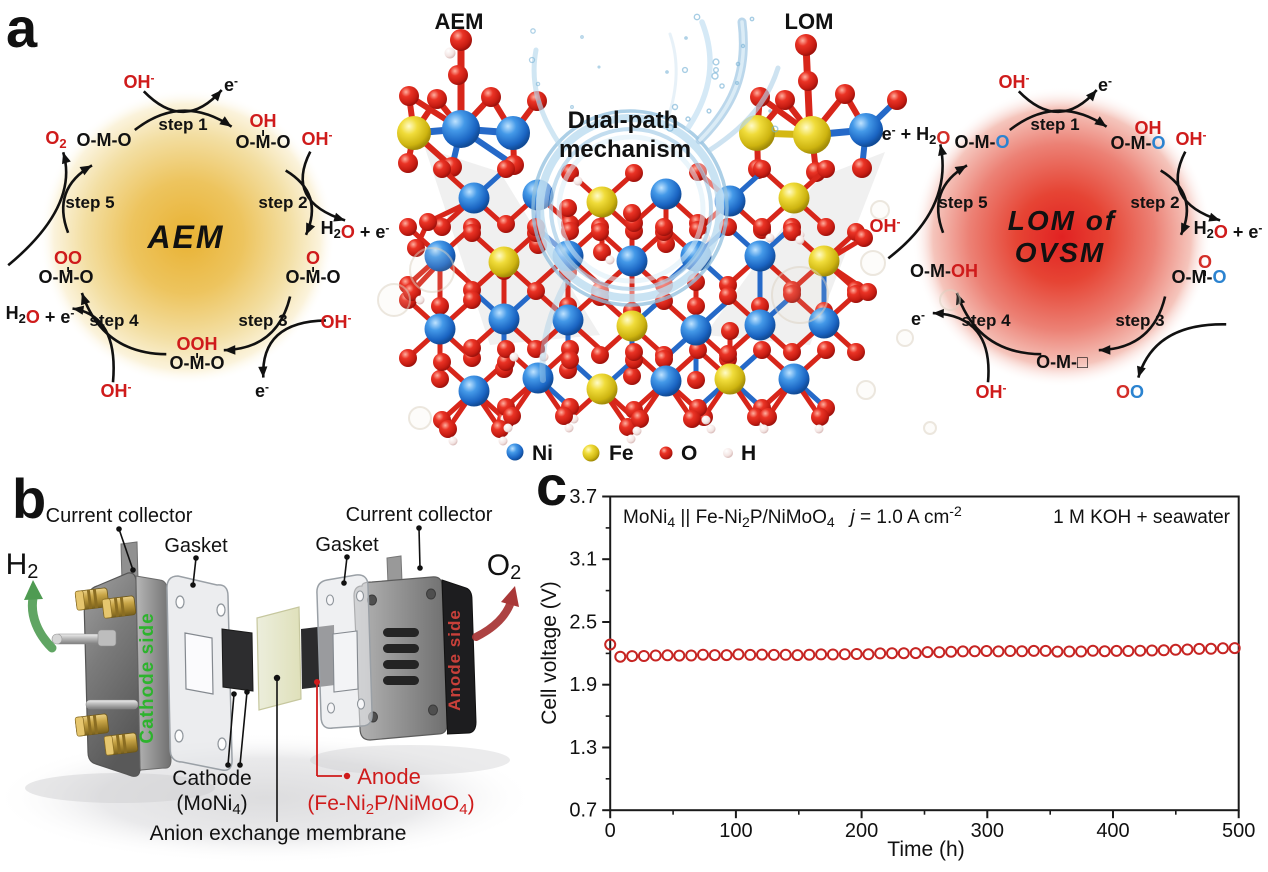  What do you see at coordinates (1062, 362) in the screenshot?
I see `svg-text: O-M-□` at bounding box center [1062, 362].